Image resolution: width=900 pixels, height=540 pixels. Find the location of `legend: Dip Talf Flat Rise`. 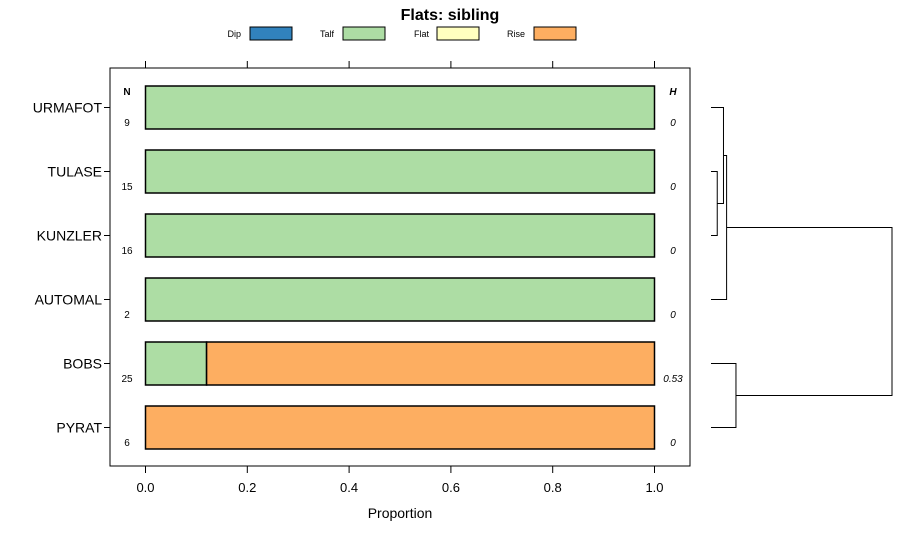

legend: Dip Talf Flat Rise is located at coordinates (402, 33).